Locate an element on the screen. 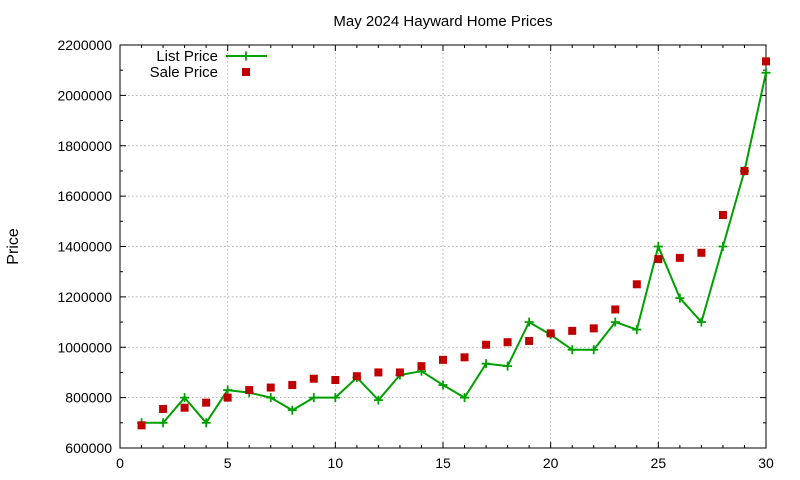  y-tick-label: 2200000 is located at coordinates (84, 45).